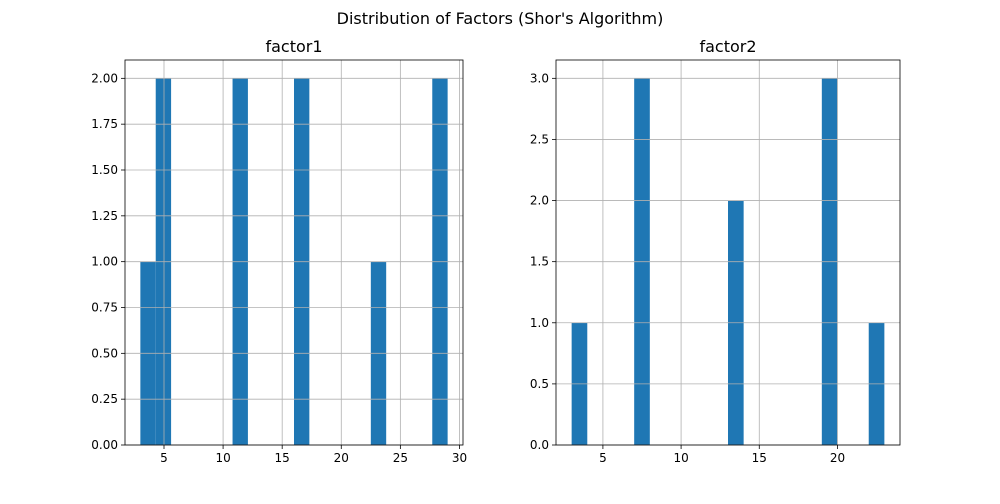 The height and width of the screenshot is (504, 1000). Describe the element at coordinates (104, 124) in the screenshot. I see `factor1-y-tick-label-7: 1.75` at that location.